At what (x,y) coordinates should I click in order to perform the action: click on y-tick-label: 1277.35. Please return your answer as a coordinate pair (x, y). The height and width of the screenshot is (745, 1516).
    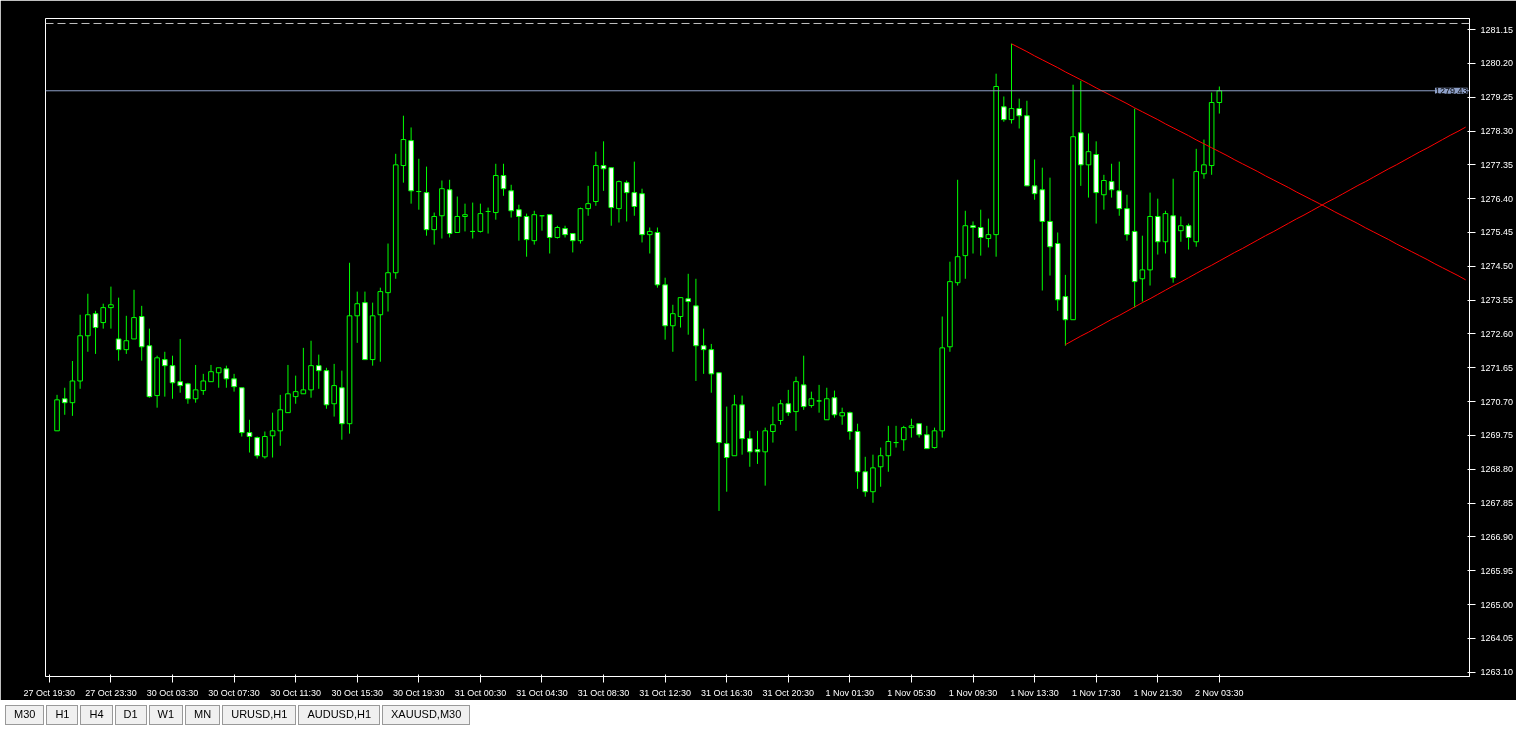
    Looking at the image, I should click on (1497, 164).